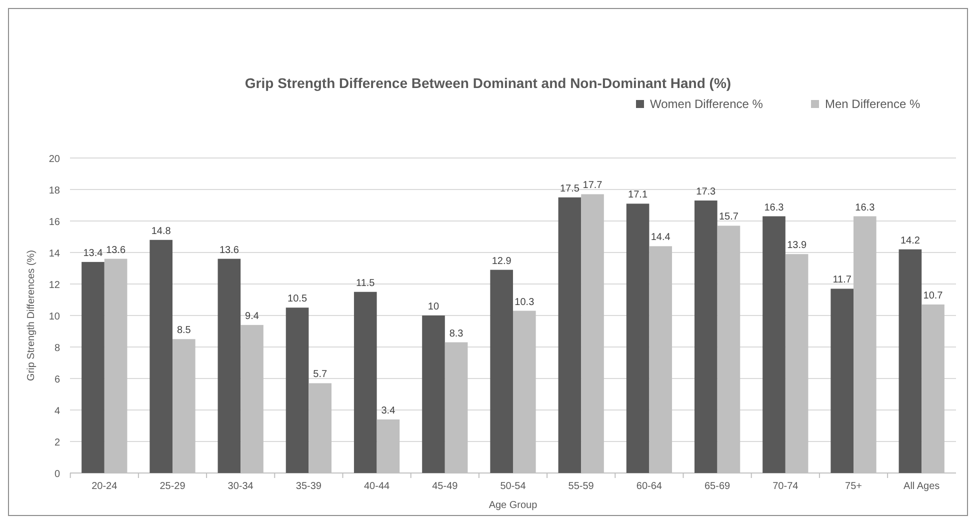  Describe the element at coordinates (638, 195) in the screenshot. I see `data-label: 17.1` at that location.